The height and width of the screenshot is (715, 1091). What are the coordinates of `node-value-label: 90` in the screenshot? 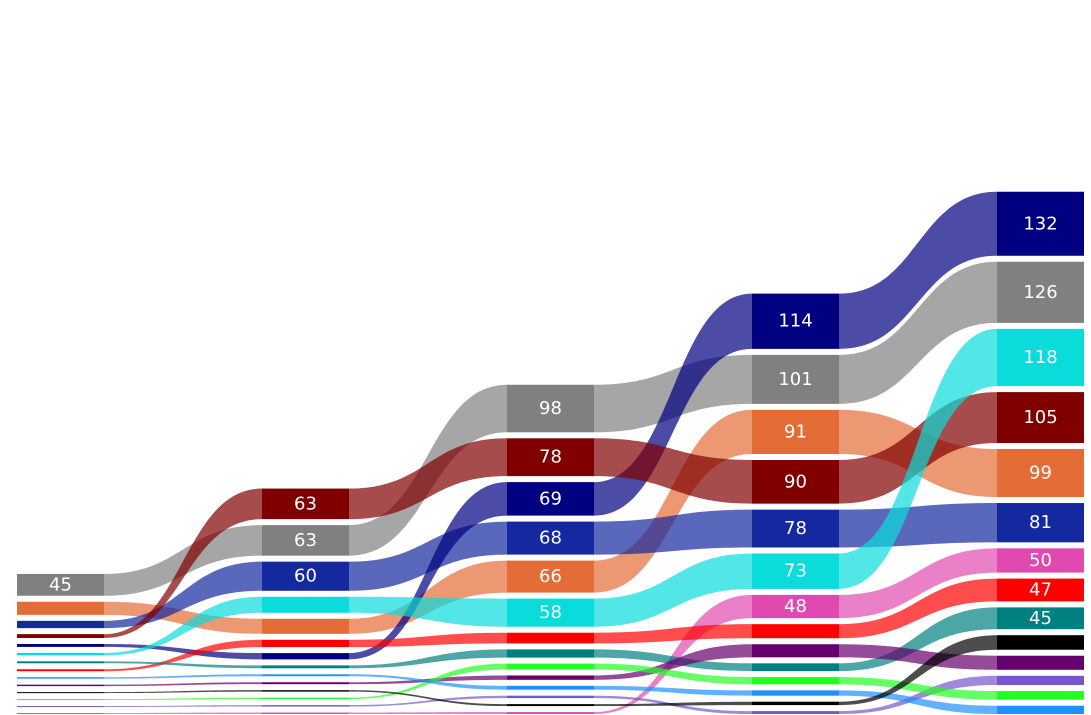 It's located at (795, 481).